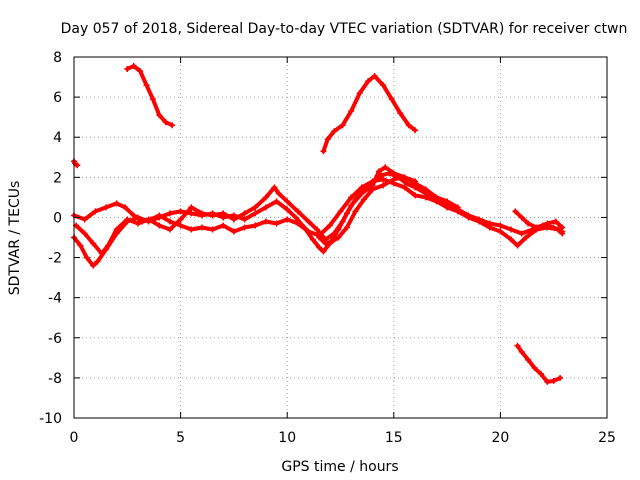  I want to click on y-axis-label: SDTVAR / TECUs, so click(15, 238).